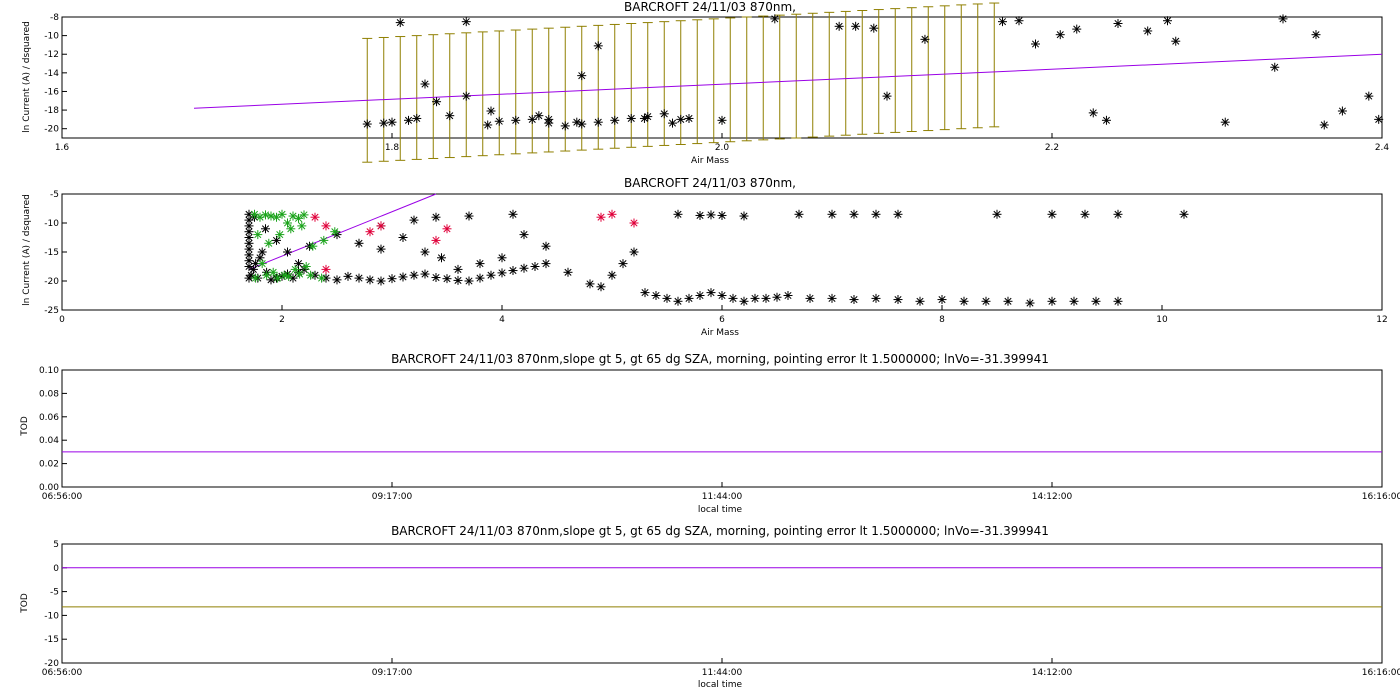  What do you see at coordinates (720, 333) in the screenshot?
I see `panel-2-xlabel: Air Mass` at bounding box center [720, 333].